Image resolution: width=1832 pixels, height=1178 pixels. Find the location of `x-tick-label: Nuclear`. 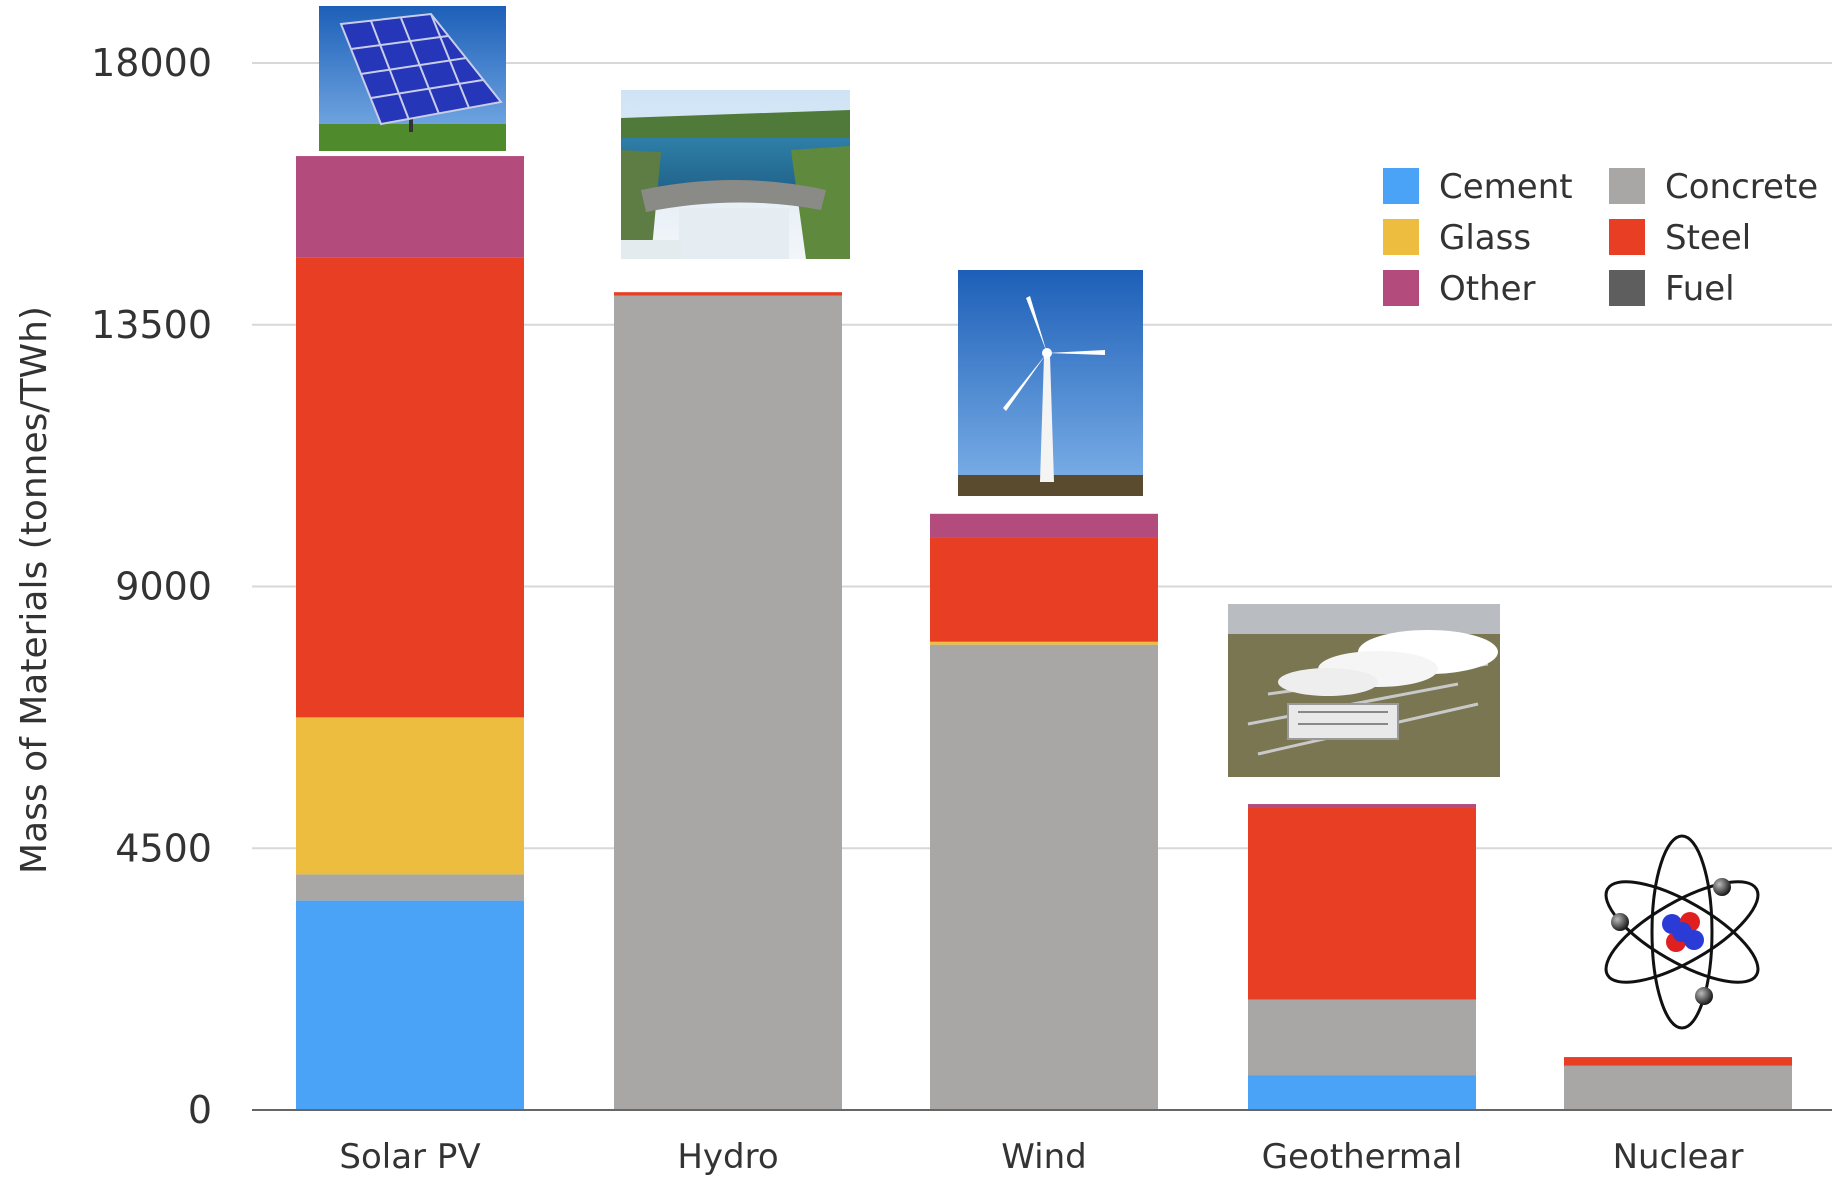

x-tick-label: Nuclear is located at coordinates (1678, 1157).